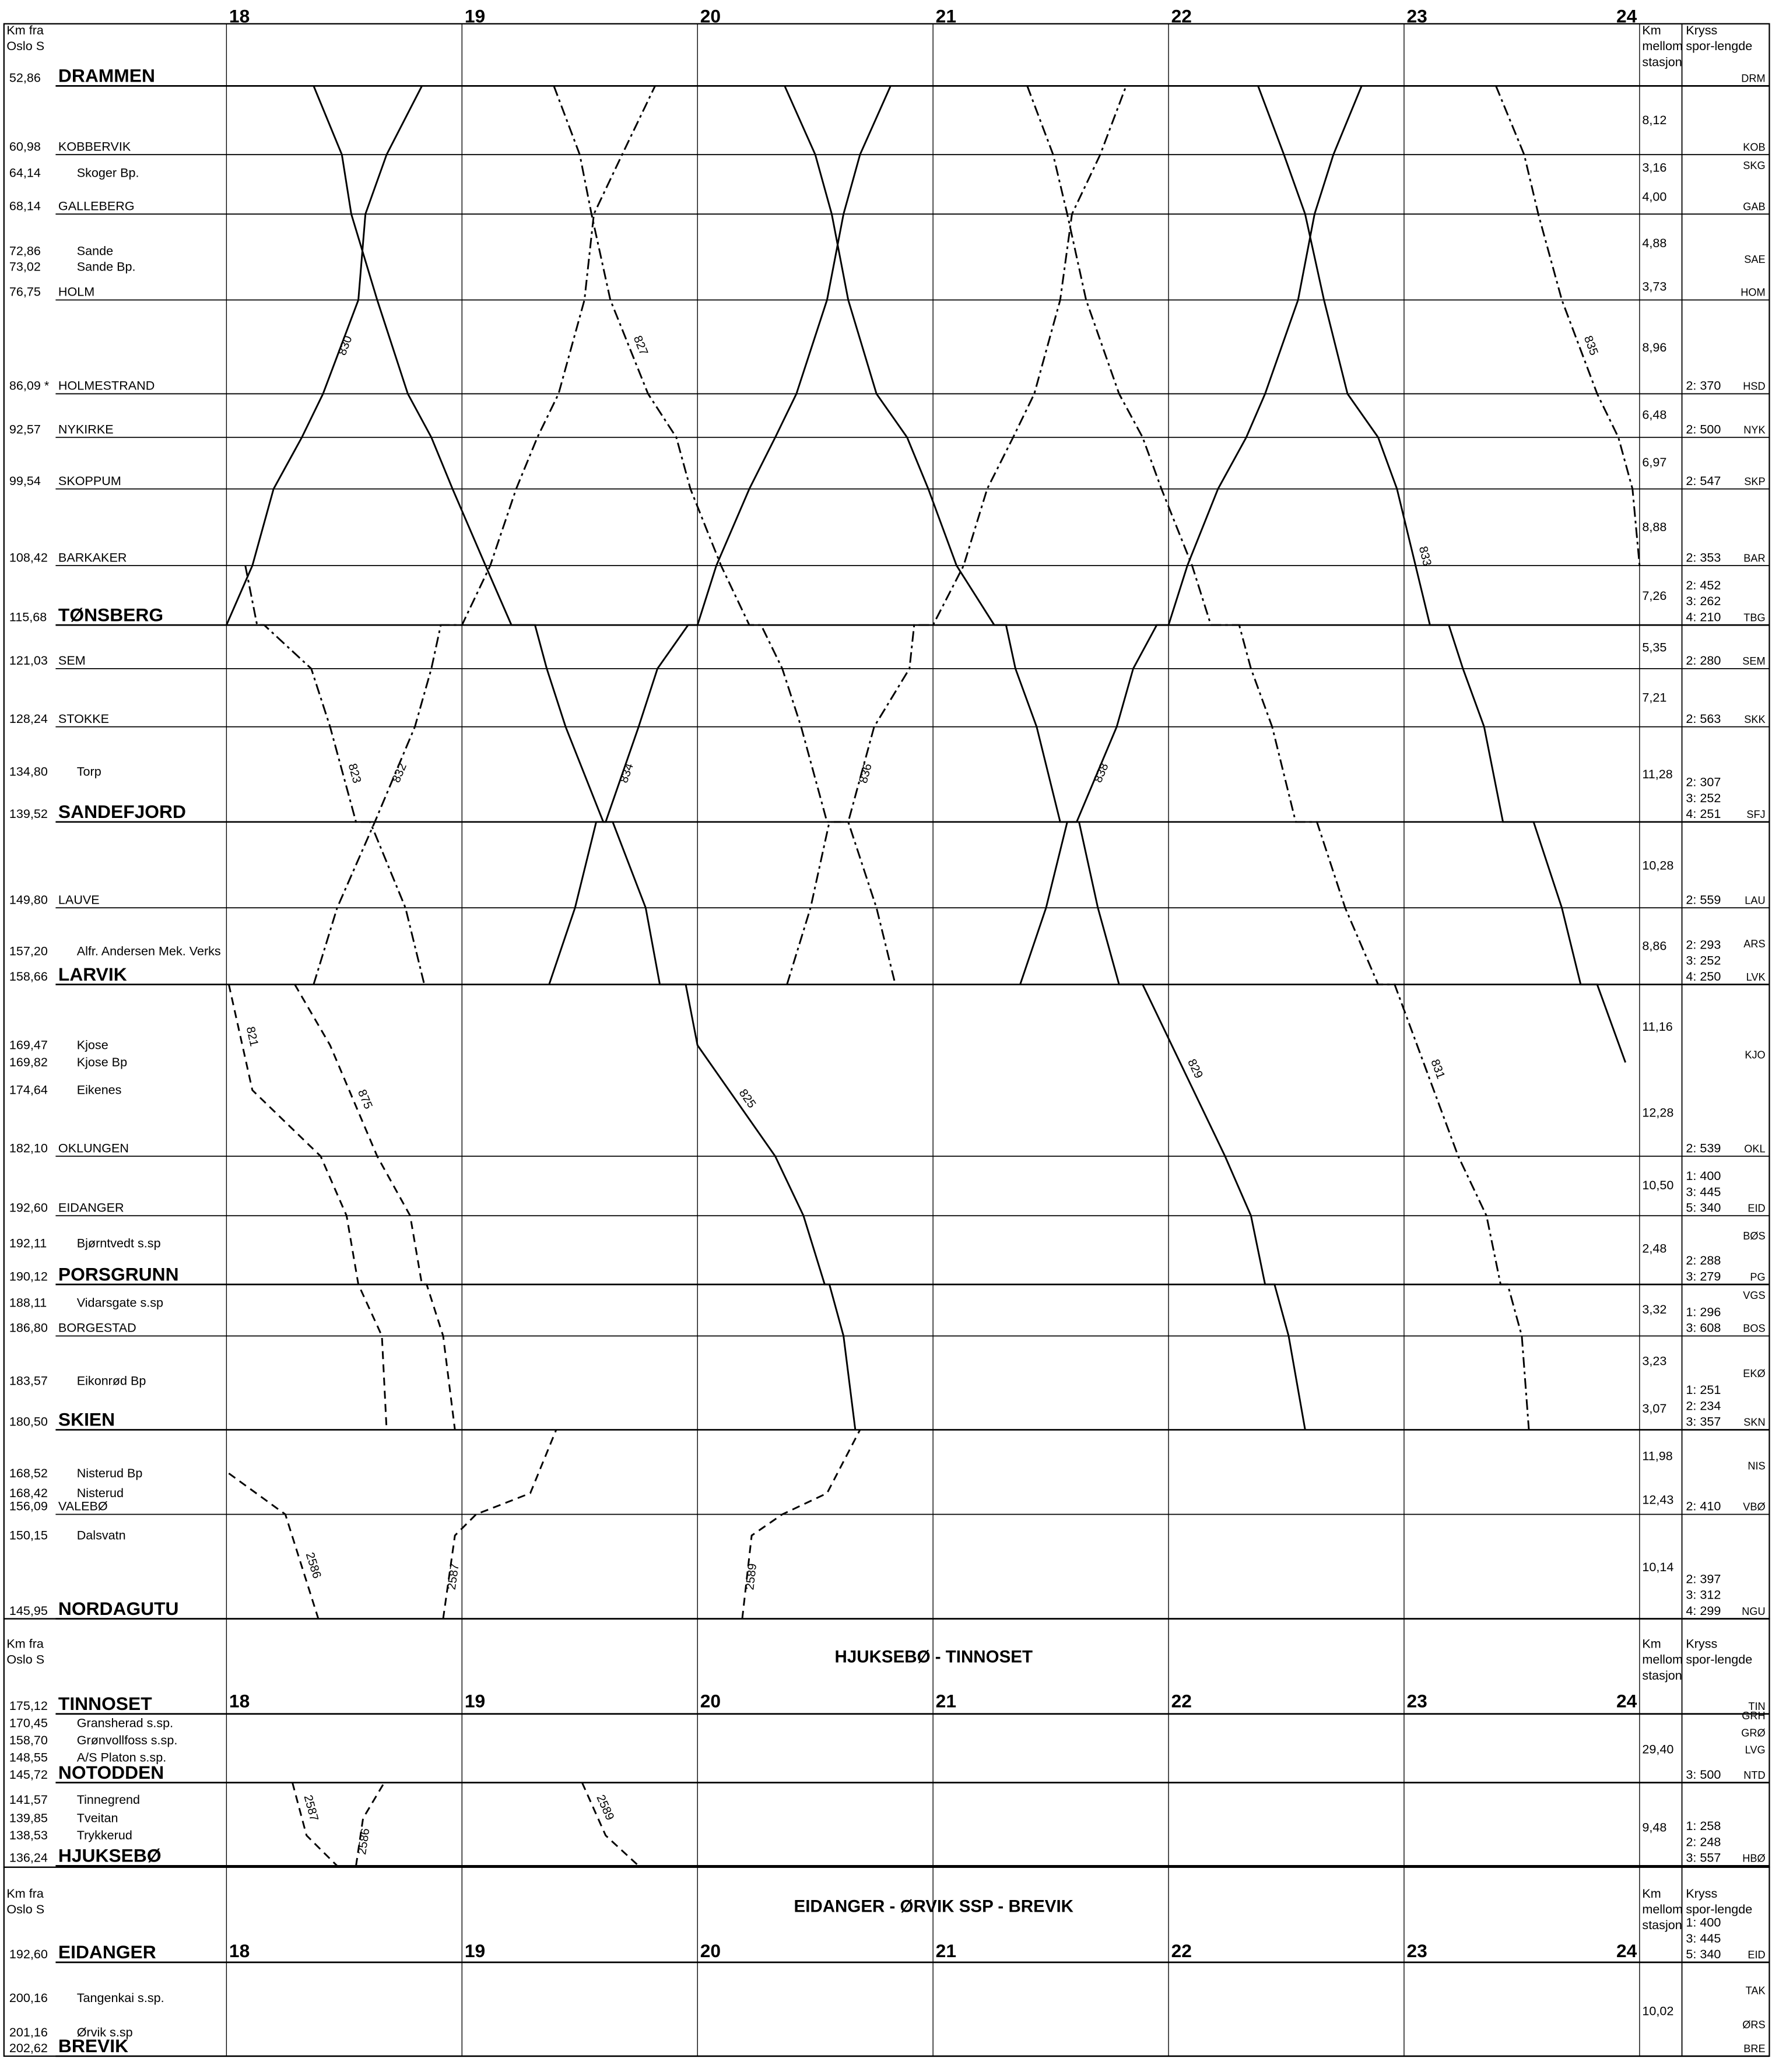  What do you see at coordinates (1703, 1389) in the screenshot?
I see `track-length: 1: 251` at bounding box center [1703, 1389].